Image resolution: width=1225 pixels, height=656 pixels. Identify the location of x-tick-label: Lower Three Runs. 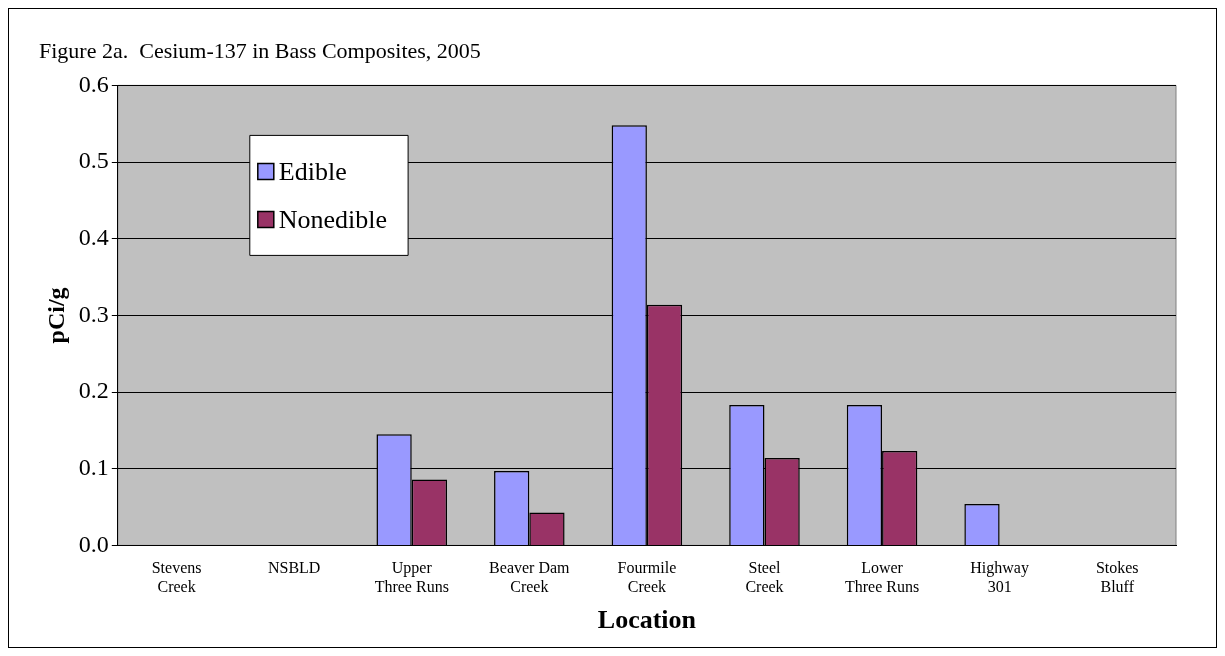
(882, 577).